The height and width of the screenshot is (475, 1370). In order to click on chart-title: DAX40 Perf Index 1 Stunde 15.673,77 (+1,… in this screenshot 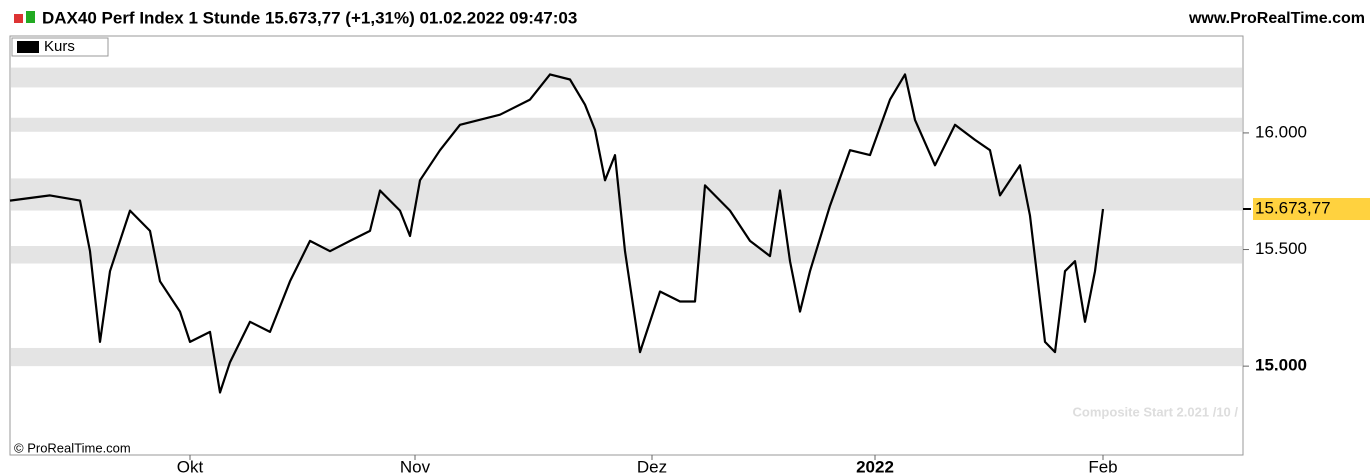, I will do `click(309, 17)`.